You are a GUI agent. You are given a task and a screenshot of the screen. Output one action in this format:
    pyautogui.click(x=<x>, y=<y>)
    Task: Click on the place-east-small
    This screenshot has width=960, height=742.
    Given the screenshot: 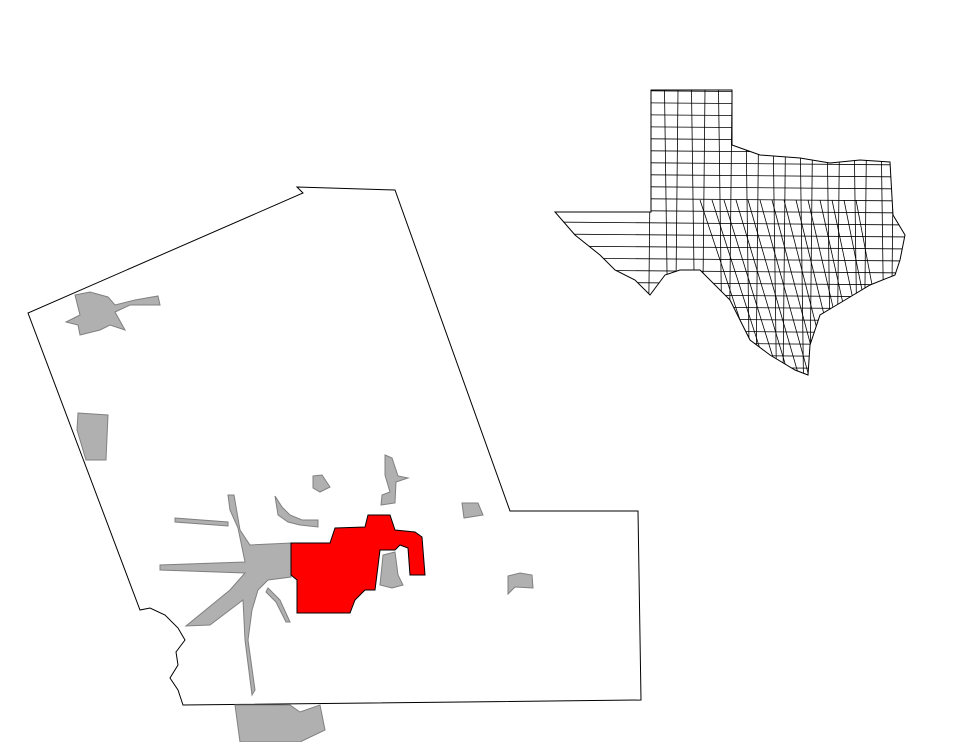 What is the action you would take?
    pyautogui.click(x=472, y=510)
    